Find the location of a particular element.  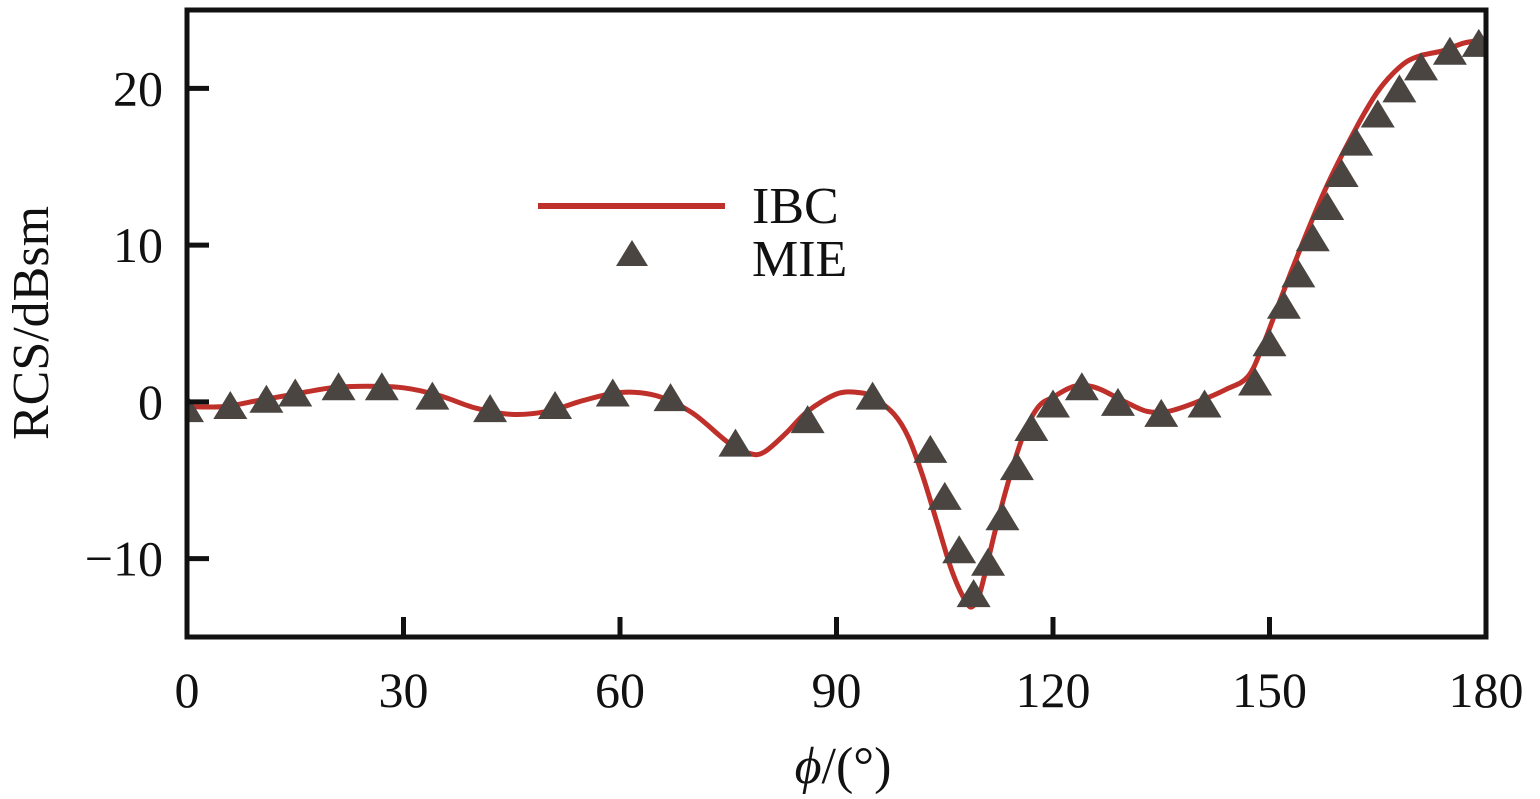

x-tick-label-90: 90 is located at coordinates (837, 690).